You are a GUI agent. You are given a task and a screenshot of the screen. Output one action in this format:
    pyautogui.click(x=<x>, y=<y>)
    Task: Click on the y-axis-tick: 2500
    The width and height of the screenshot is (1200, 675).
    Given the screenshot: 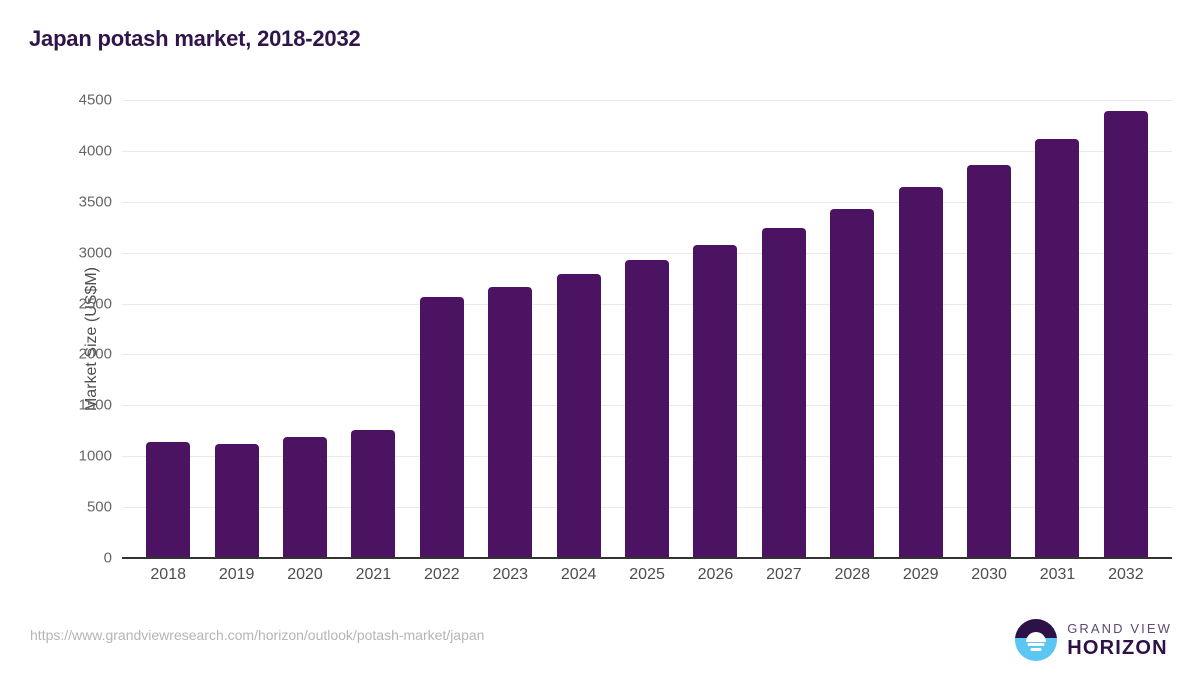 What is the action you would take?
    pyautogui.click(x=95, y=304)
    